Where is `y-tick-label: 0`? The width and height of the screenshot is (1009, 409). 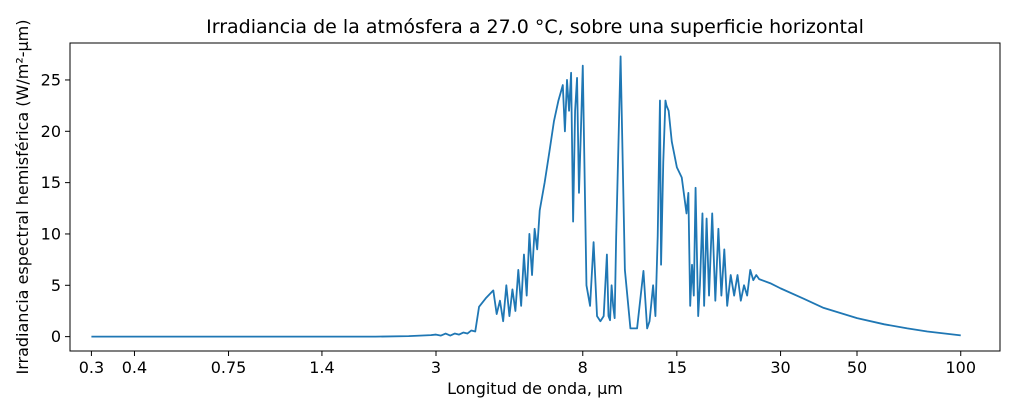 y-tick-label: 0 is located at coordinates (56, 336).